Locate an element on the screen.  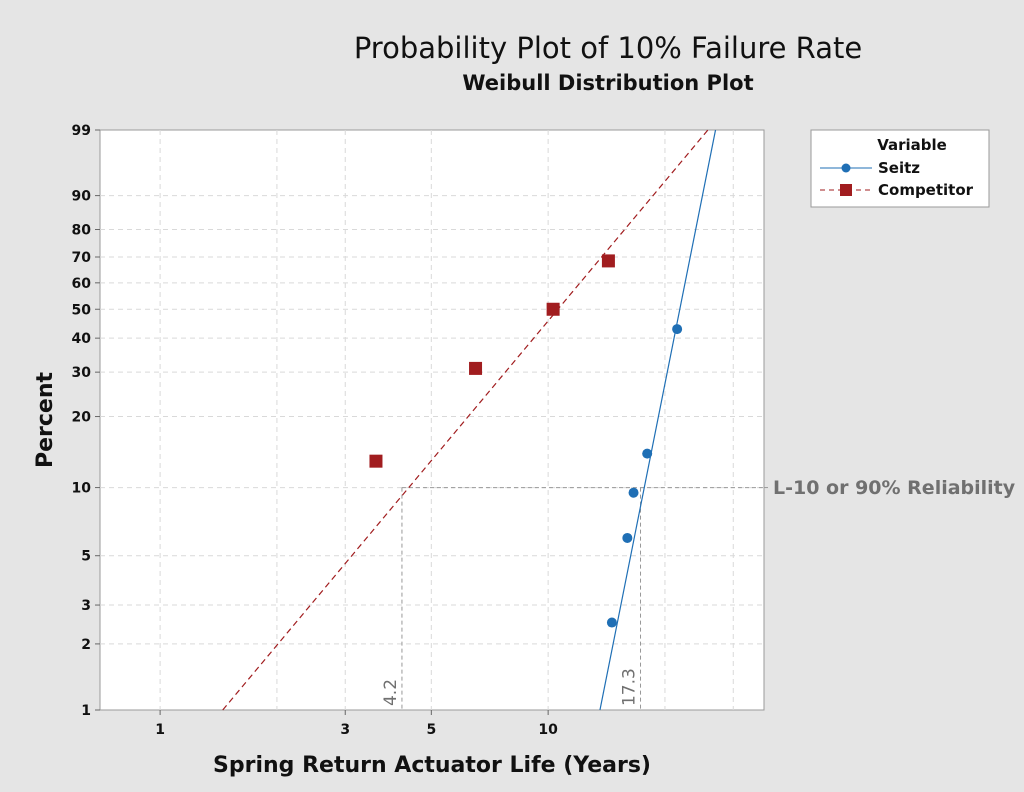
x-tick-label: 3 is located at coordinates (345, 730).